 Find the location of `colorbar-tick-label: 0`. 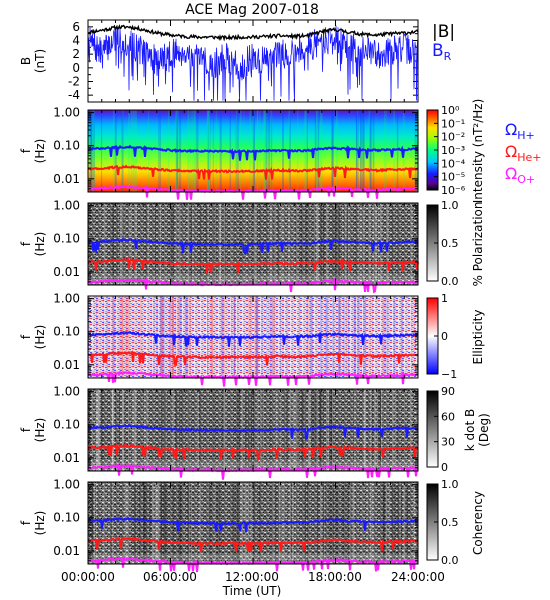

colorbar-tick-label: 0 is located at coordinates (444, 467).